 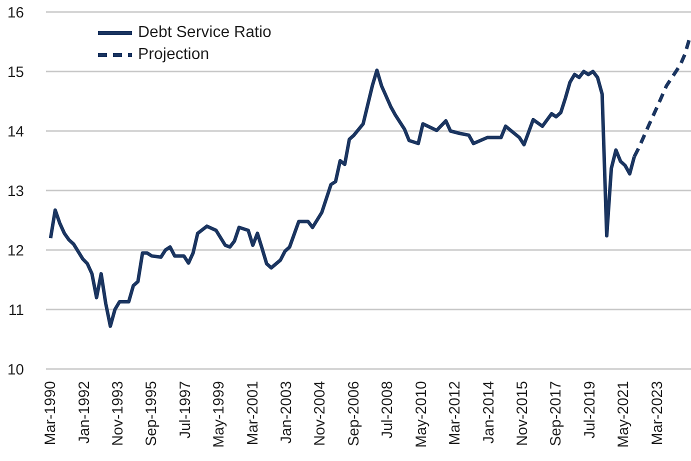 What do you see at coordinates (522, 413) in the screenshot?
I see `x-tick-label: Nov-2015` at bounding box center [522, 413].